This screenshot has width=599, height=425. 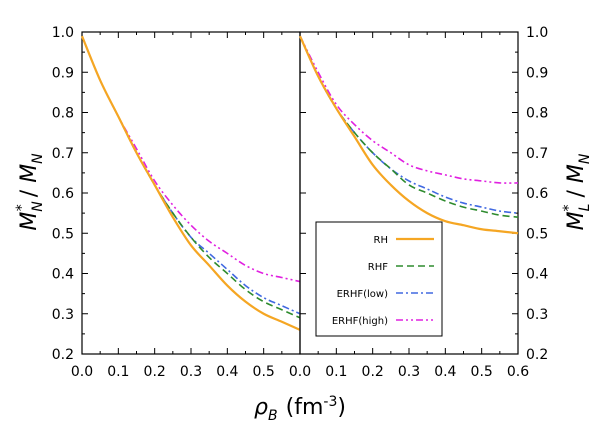 What do you see at coordinates (576, 173) in the screenshot?
I see `y-right-label-den: M` at bounding box center [576, 173].